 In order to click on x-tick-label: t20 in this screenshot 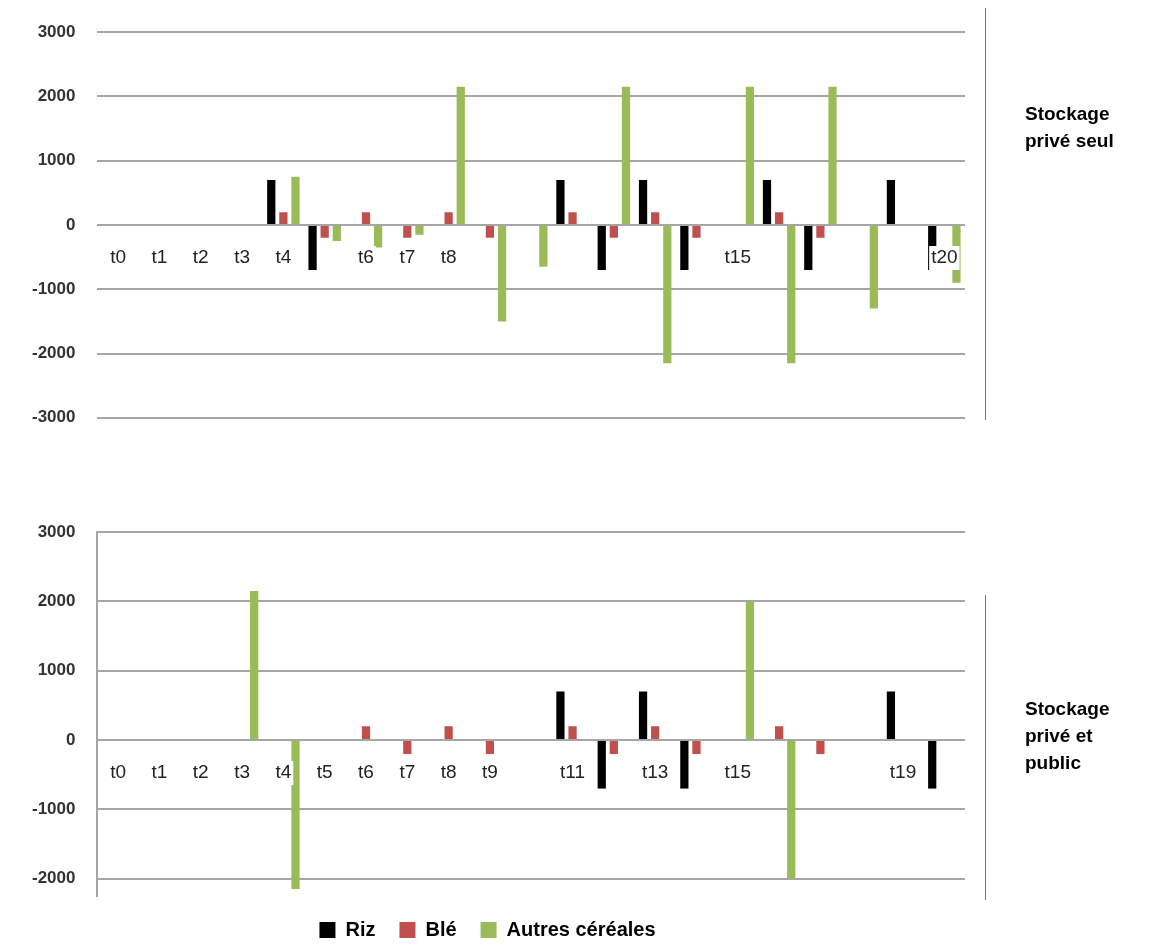, I will do `click(944, 257)`.